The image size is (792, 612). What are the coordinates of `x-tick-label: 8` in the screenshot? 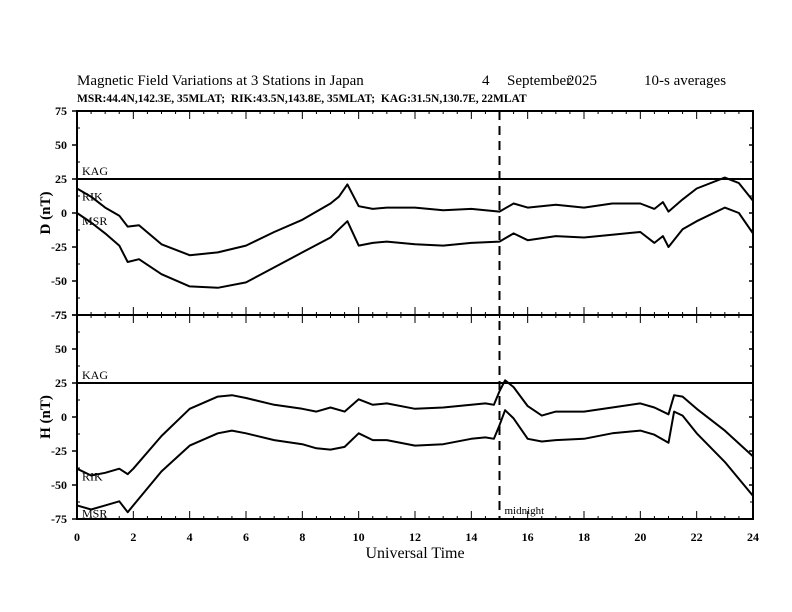 It's located at (302, 537).